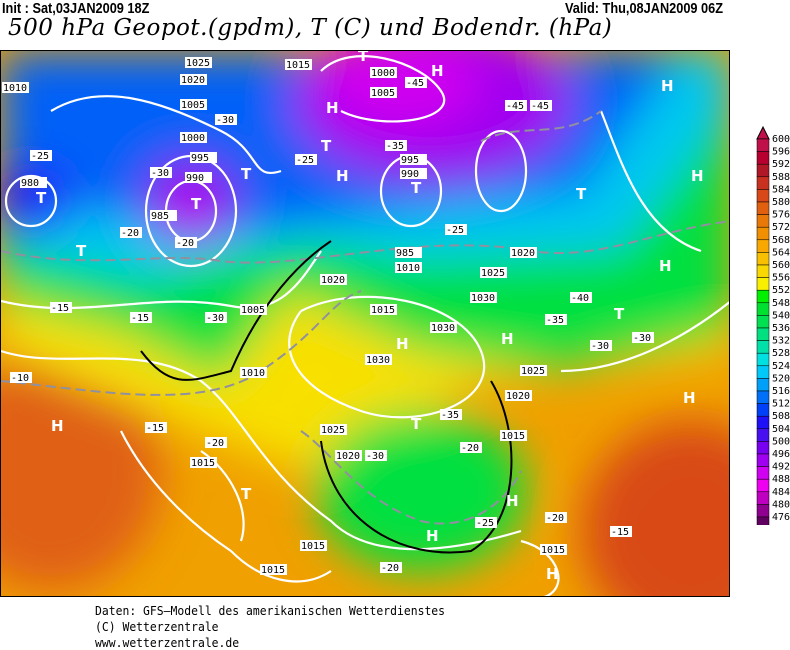 This screenshot has width=790, height=650. I want to click on svg-text: -25, so click(305, 160).